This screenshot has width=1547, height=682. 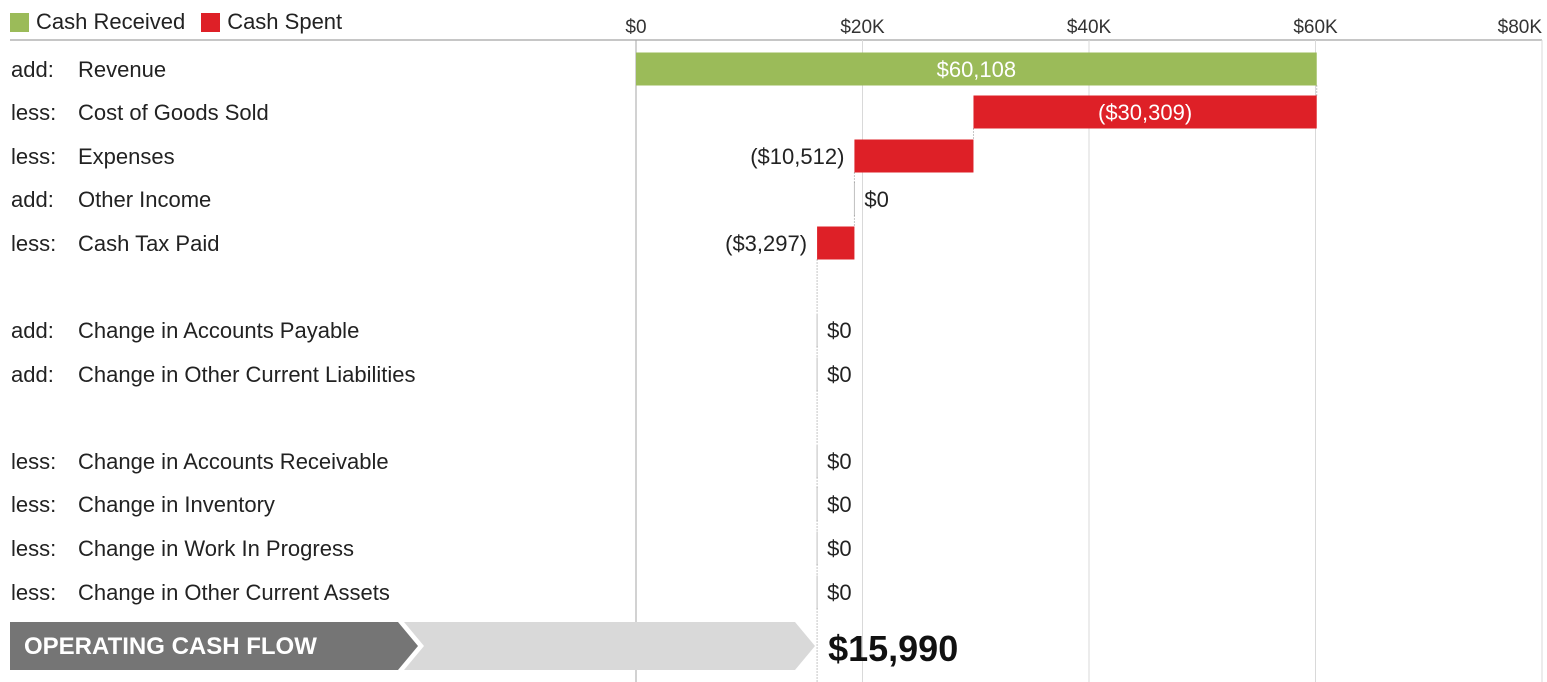 I want to click on tick-label: $60K, so click(x=1315, y=27).